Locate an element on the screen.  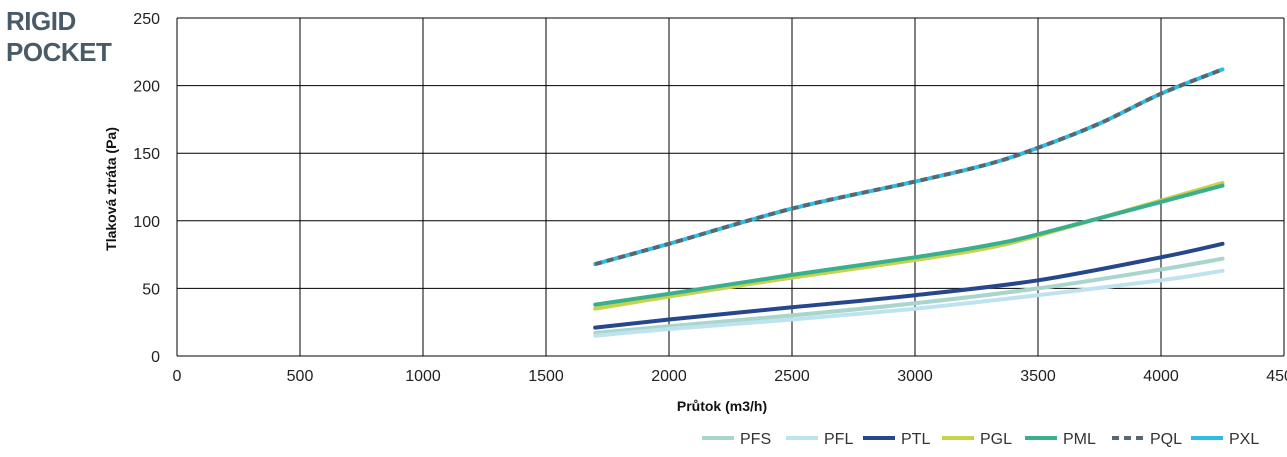
y-axis-ticks: 0 50 100 150 200 250 is located at coordinates (146, 188).